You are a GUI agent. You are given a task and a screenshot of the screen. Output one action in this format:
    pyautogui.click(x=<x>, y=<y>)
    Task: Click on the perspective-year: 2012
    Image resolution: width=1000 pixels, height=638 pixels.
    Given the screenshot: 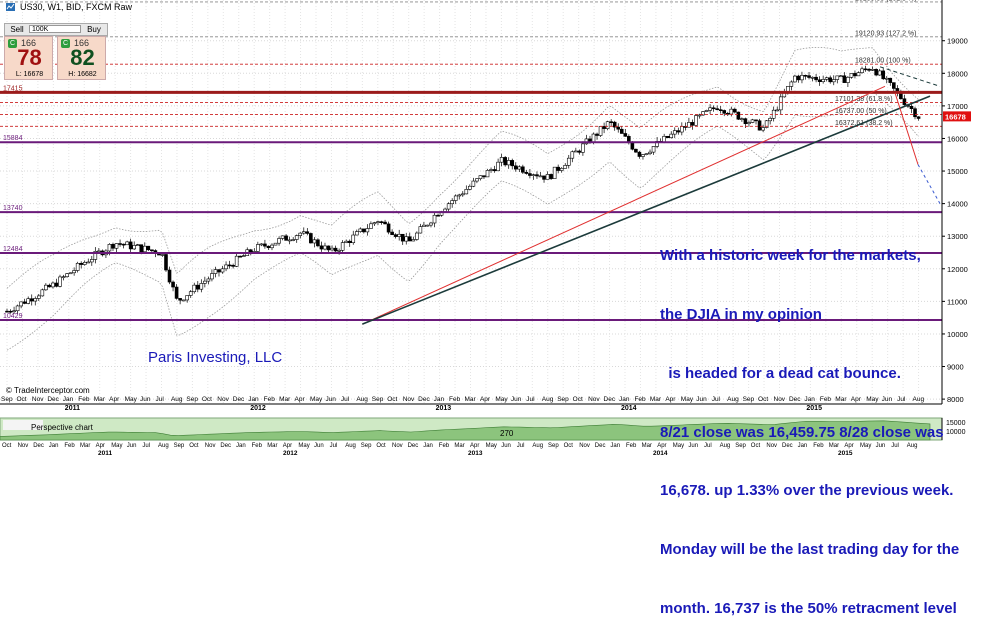 What is the action you would take?
    pyautogui.click(x=290, y=453)
    